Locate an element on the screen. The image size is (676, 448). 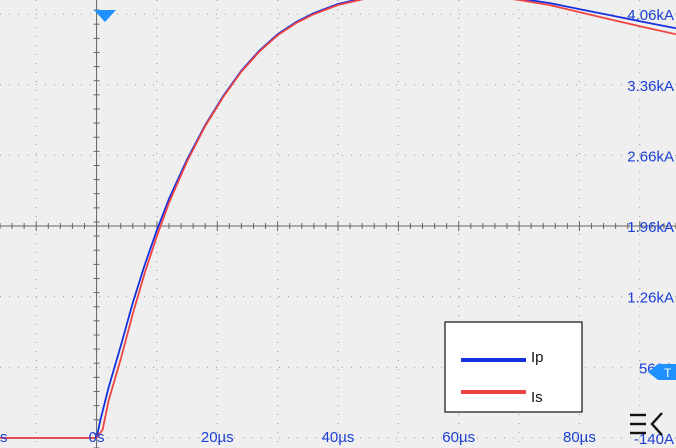
x-tick-label: 0s is located at coordinates (97, 437).